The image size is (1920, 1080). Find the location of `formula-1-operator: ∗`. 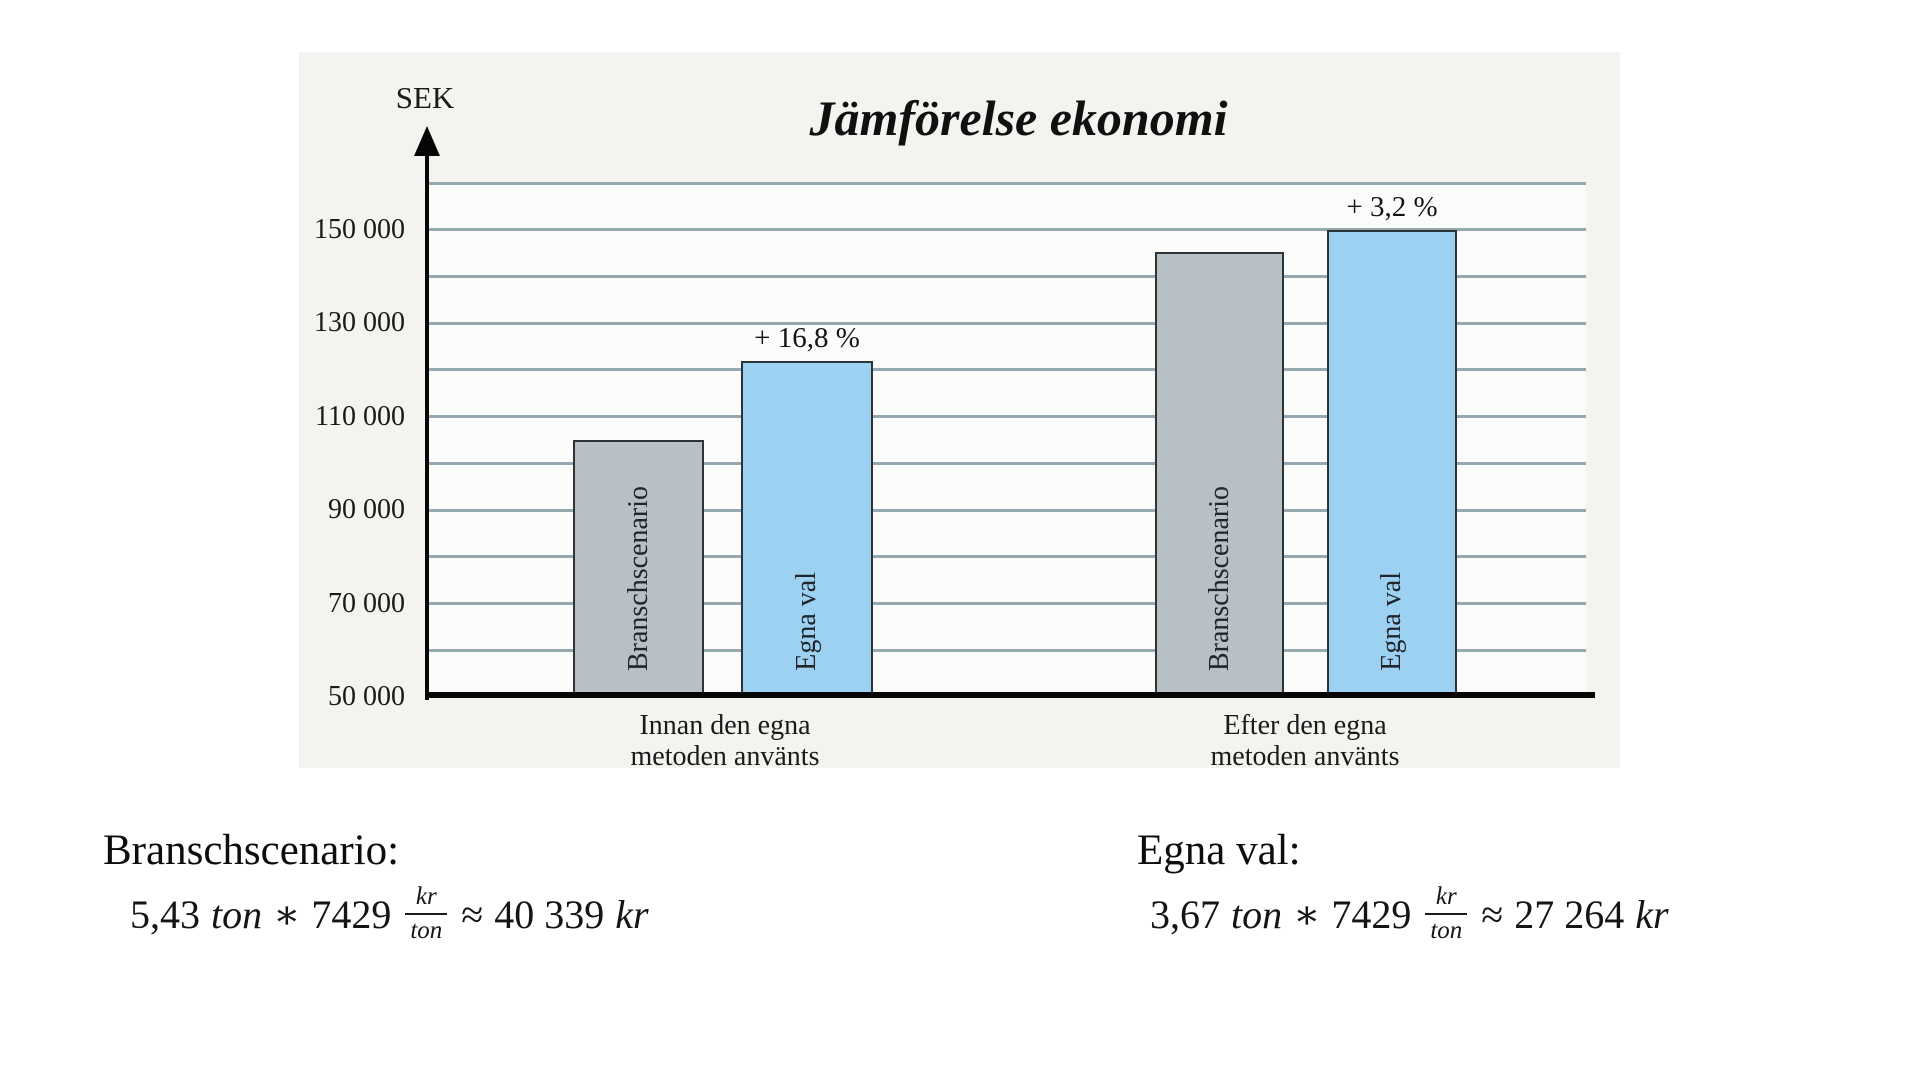

formula-1-operator: ∗ is located at coordinates (287, 914).